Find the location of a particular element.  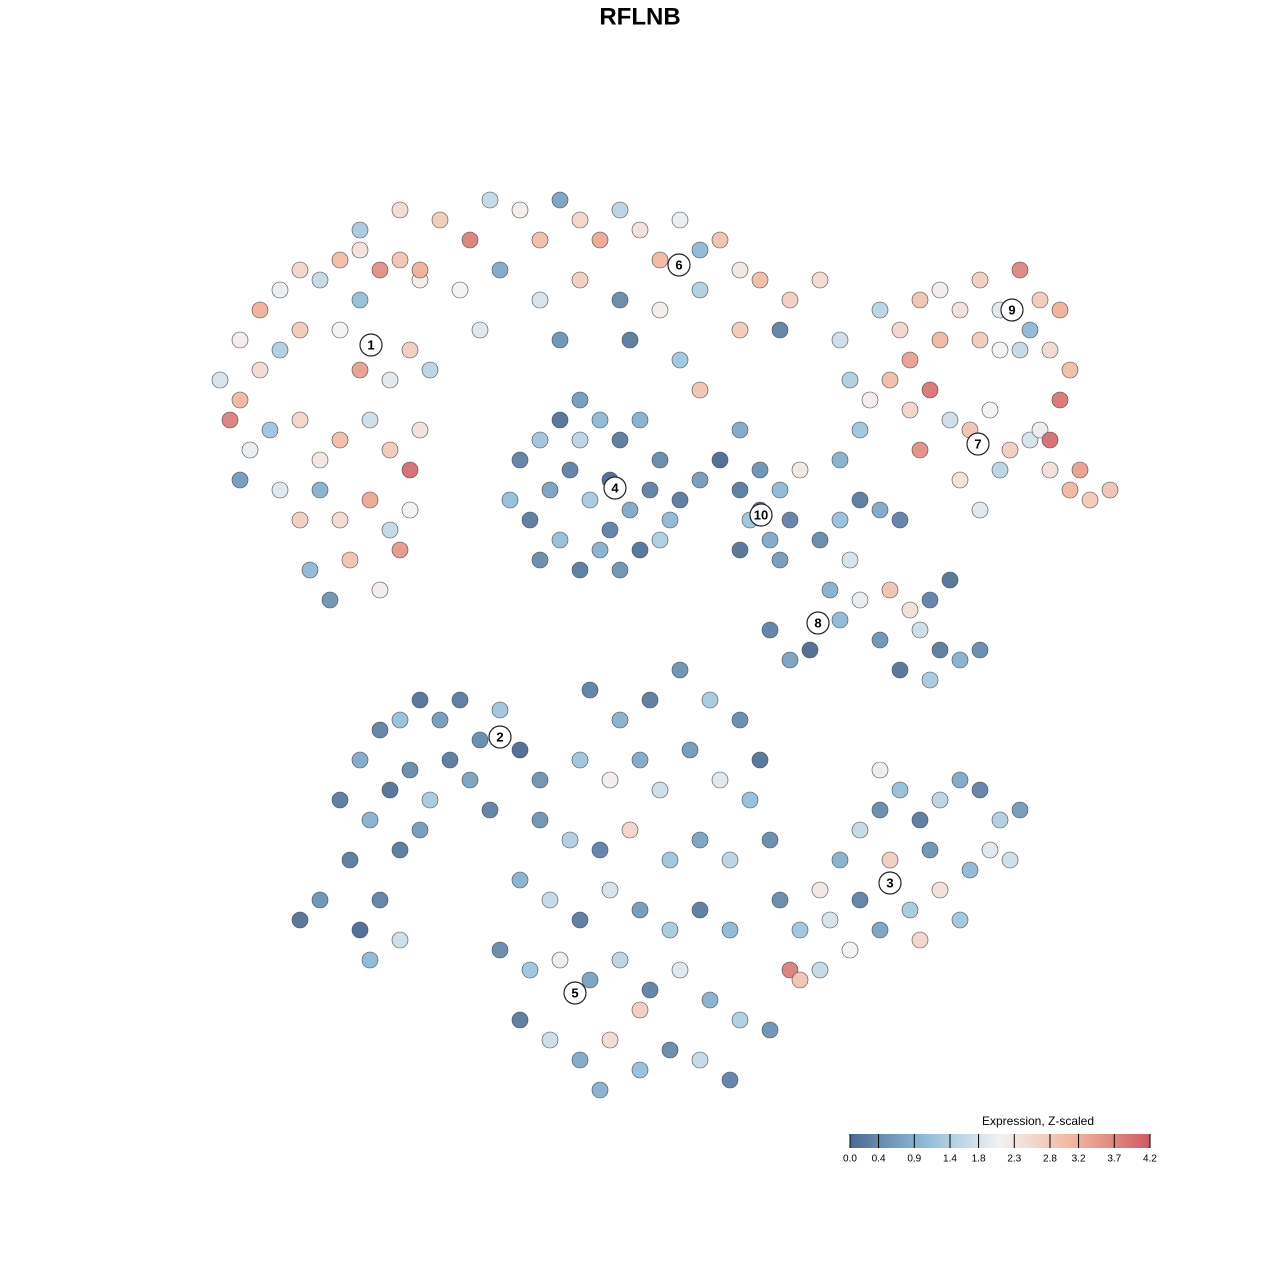

cluster-label: 5 is located at coordinates (574, 992).